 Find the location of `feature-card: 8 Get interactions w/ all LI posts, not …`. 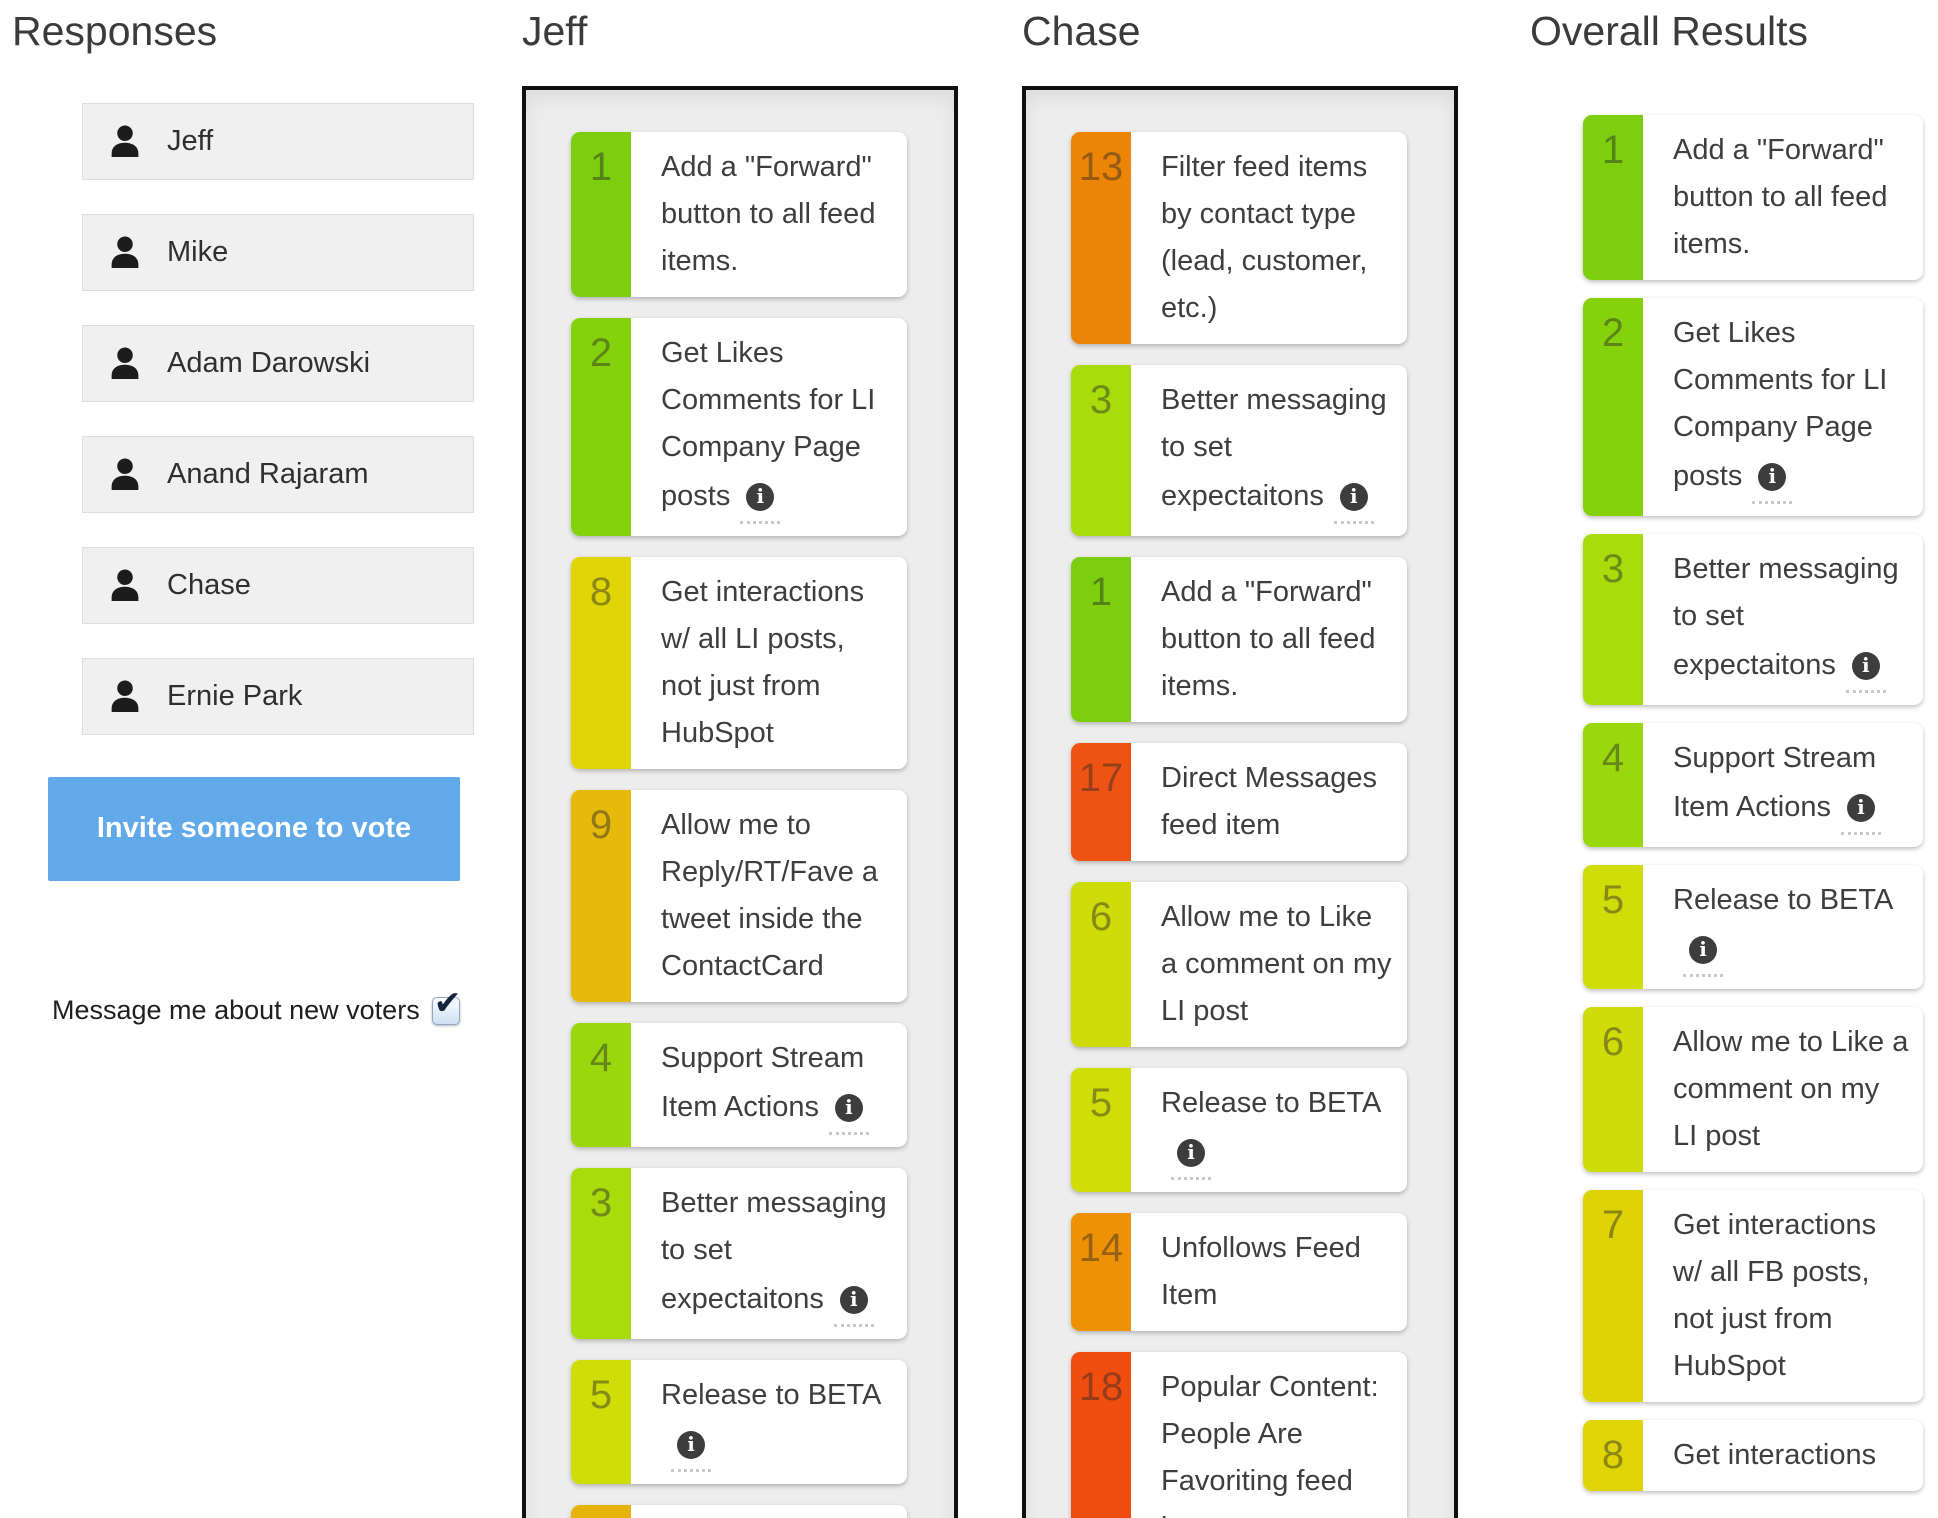

feature-card: 8 Get interactions w/ all LI posts, not … is located at coordinates (739, 663).